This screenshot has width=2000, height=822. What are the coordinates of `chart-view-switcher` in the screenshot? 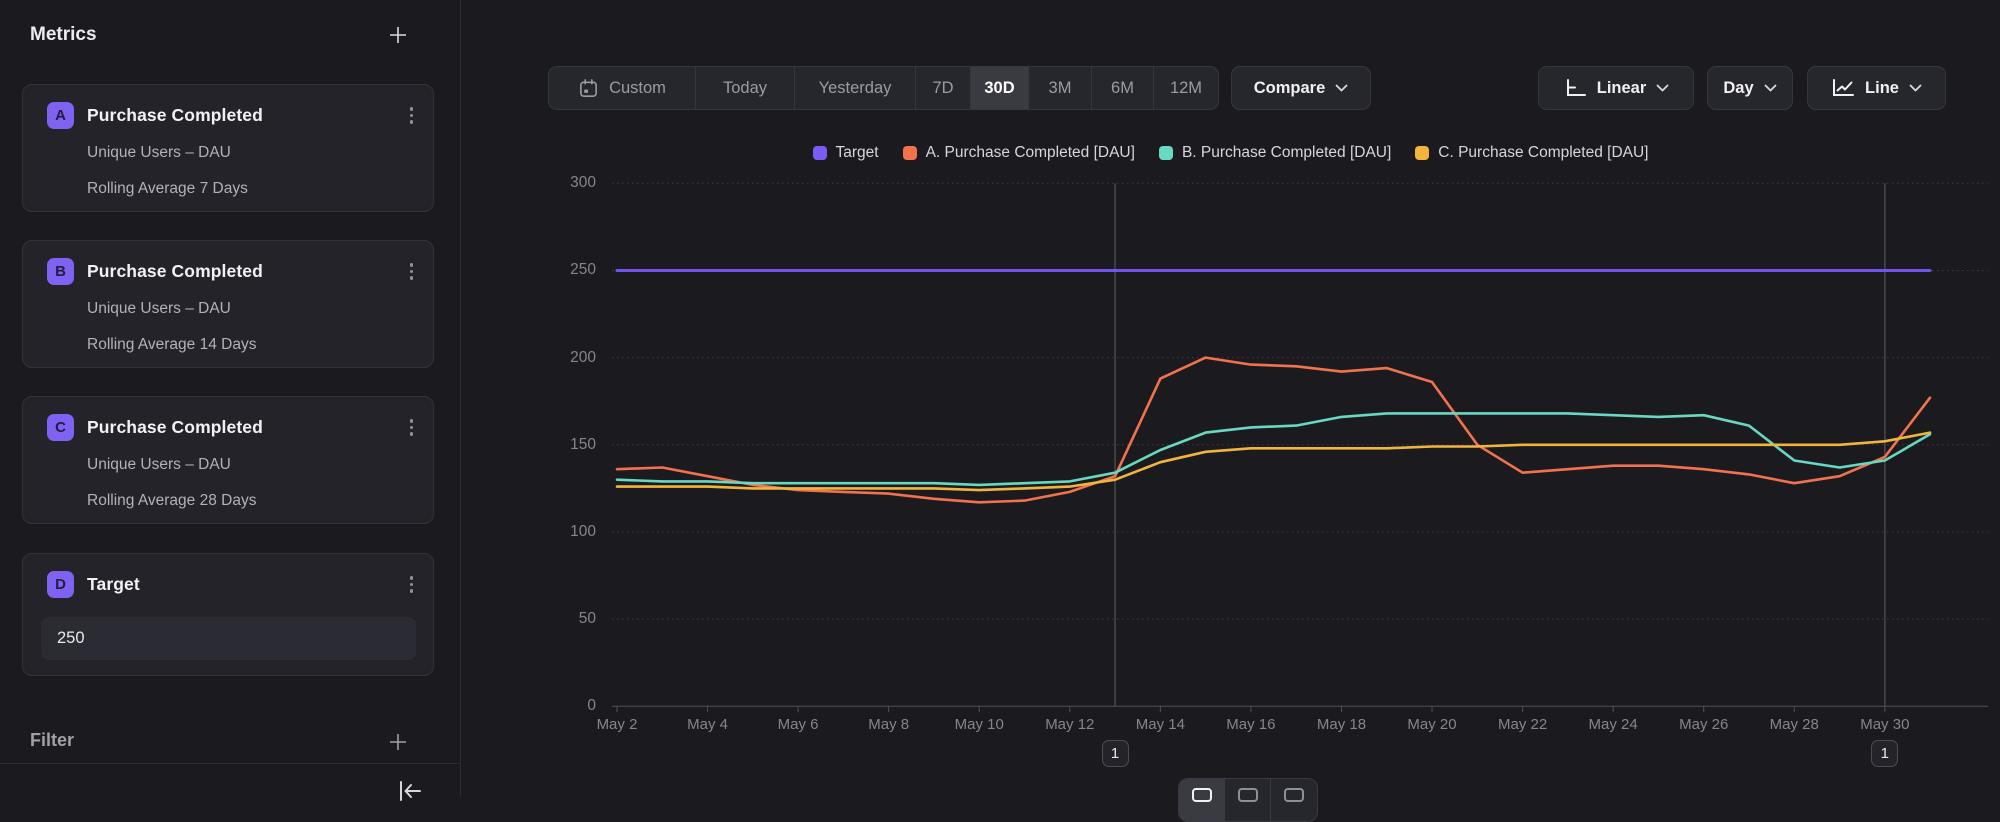 It's located at (1248, 800).